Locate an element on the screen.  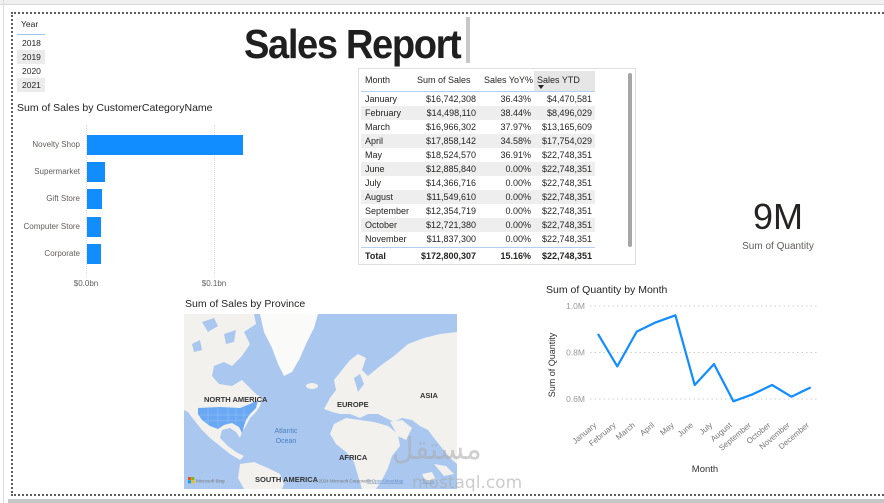
table-row: July $14,366,716 0.00% $22,748,351 is located at coordinates (478, 183).